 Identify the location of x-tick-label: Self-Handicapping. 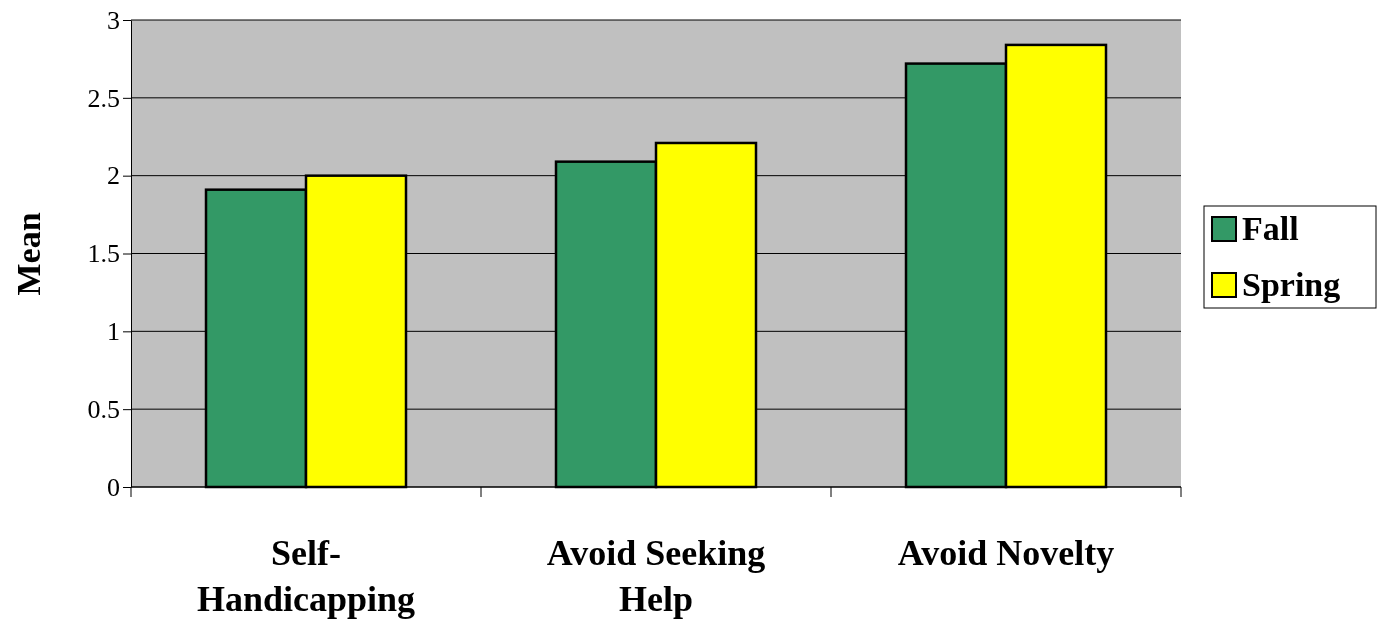
(306, 576).